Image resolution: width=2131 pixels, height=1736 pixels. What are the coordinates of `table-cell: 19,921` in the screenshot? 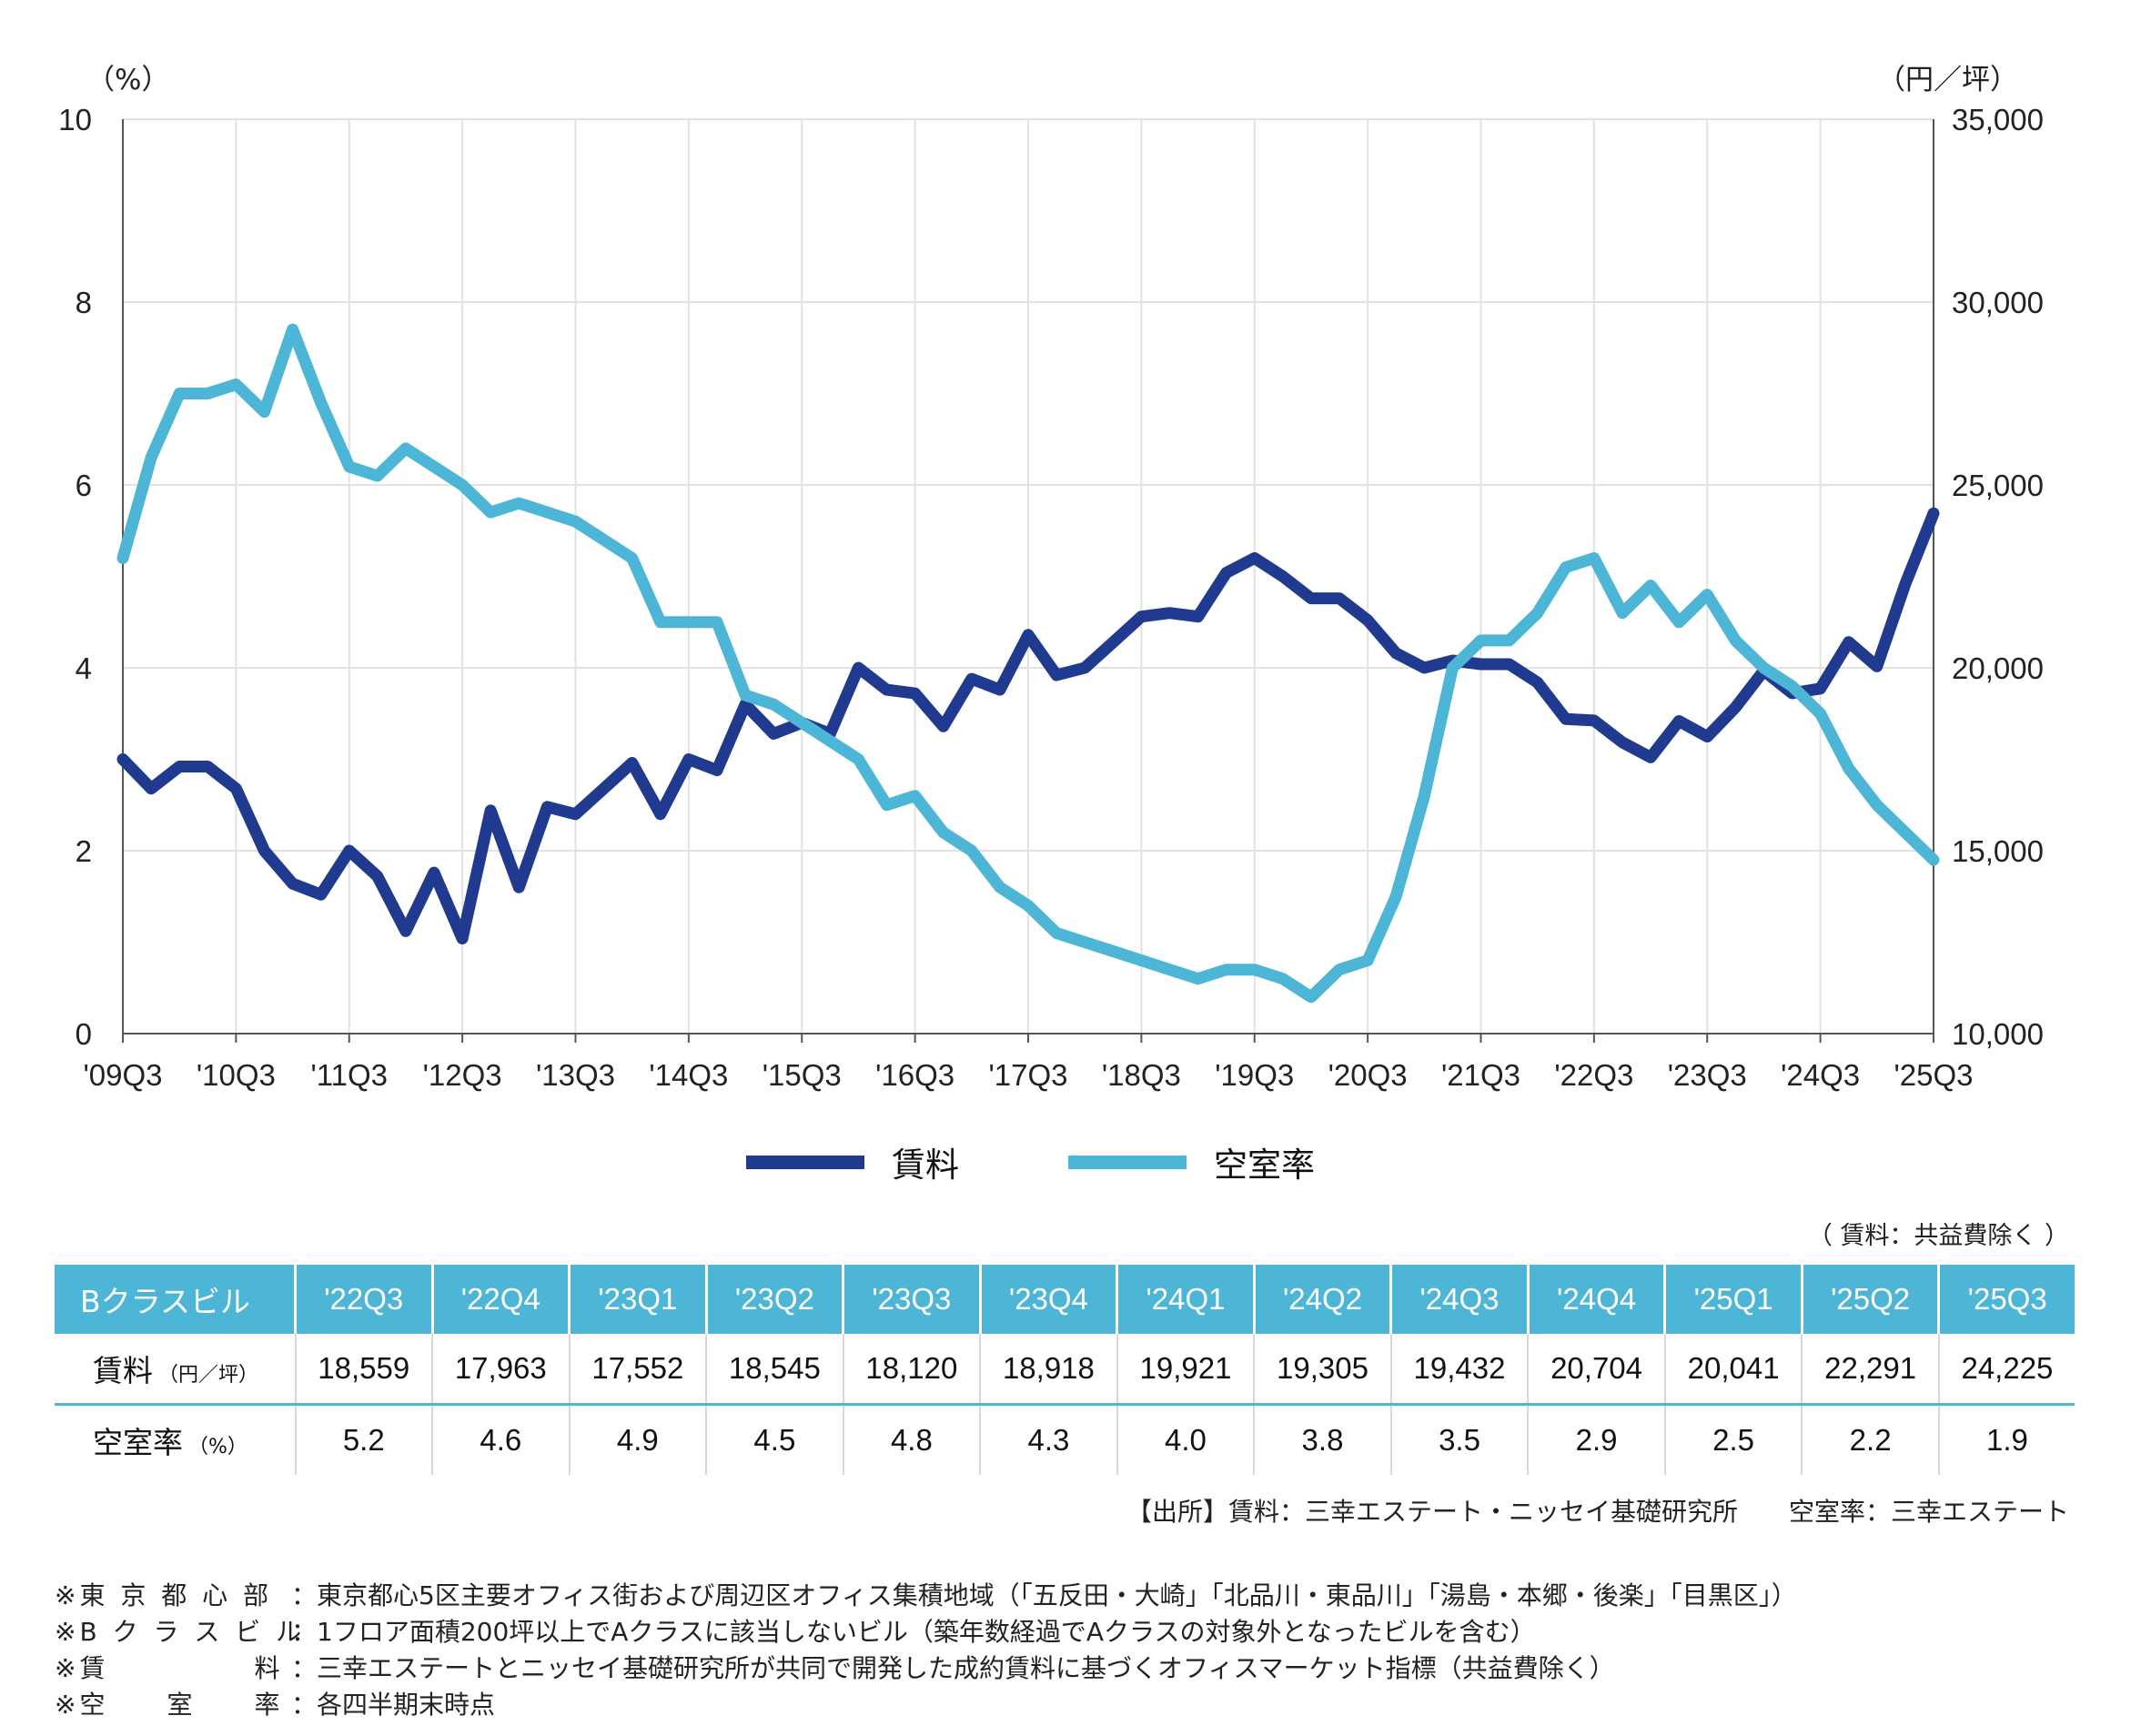 It's located at (1186, 1370).